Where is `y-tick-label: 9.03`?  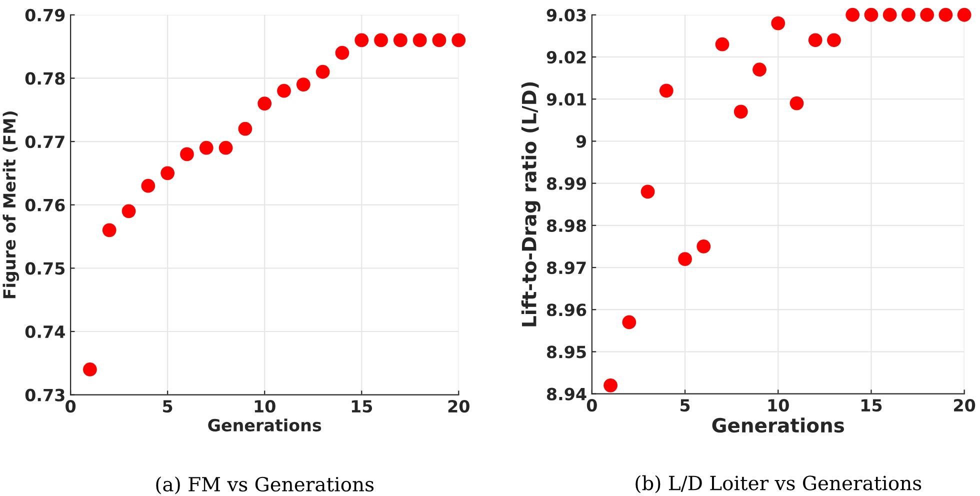
y-tick-label: 9.03 is located at coordinates (566, 15).